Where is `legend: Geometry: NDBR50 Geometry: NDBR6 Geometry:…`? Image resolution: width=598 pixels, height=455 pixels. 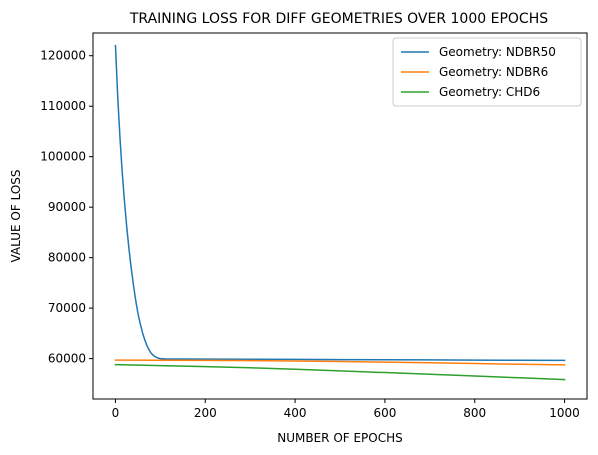 legend: Geometry: NDBR50 Geometry: NDBR6 Geometry:… is located at coordinates (487, 72).